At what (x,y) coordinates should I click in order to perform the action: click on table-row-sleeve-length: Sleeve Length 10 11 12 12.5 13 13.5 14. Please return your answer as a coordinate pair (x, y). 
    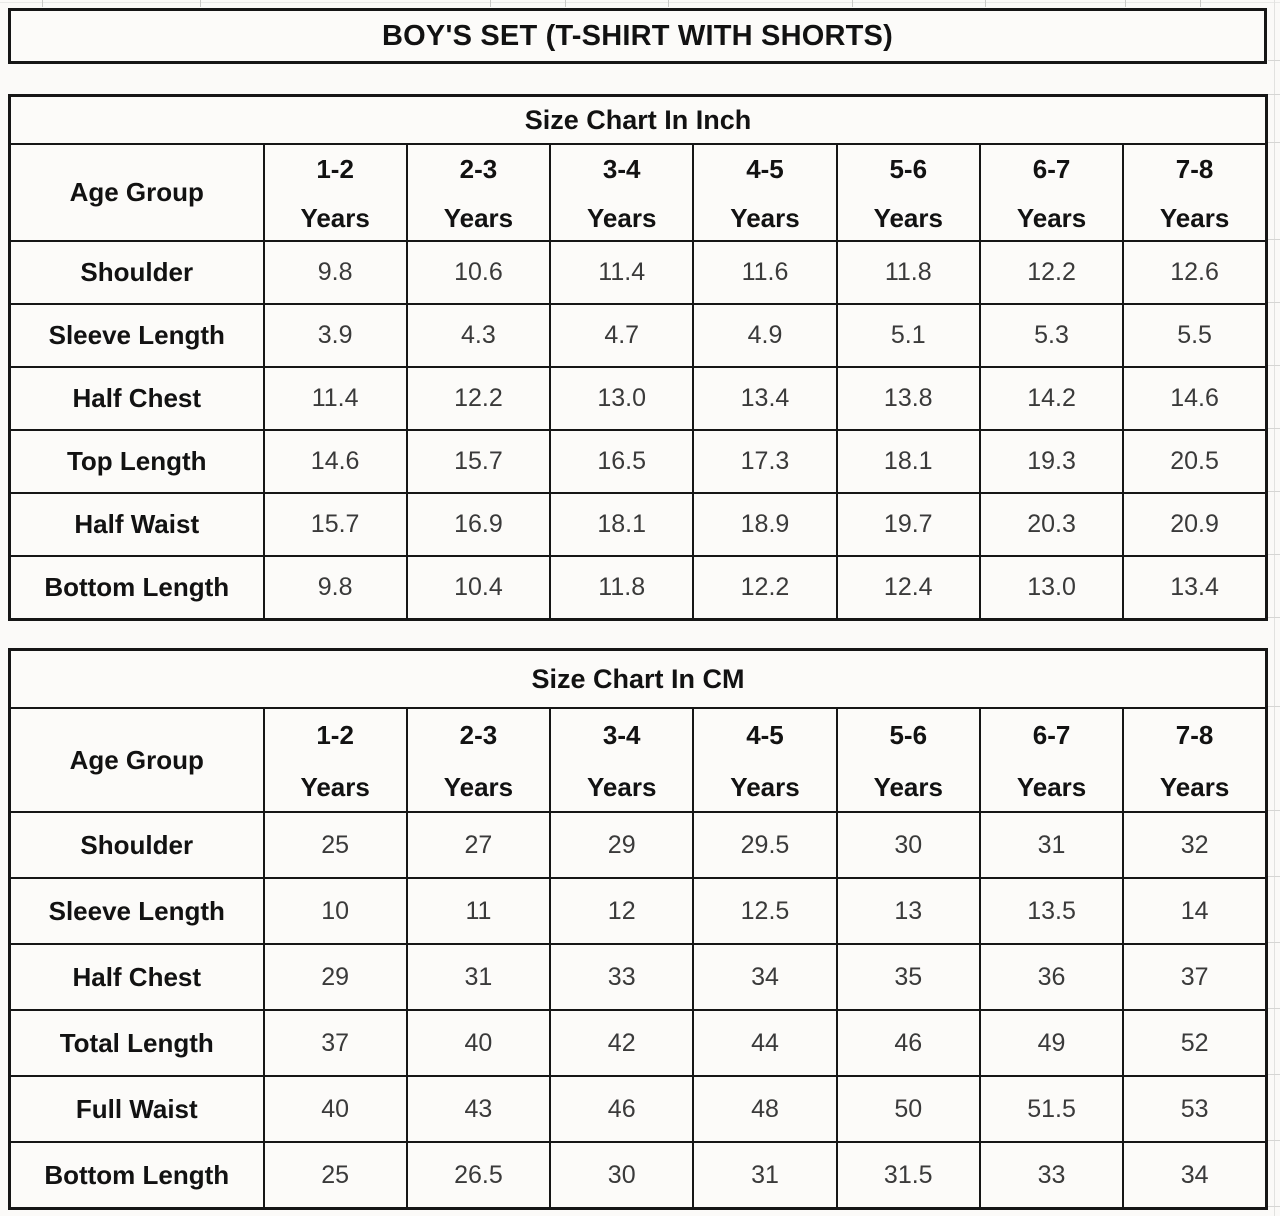
    Looking at the image, I should click on (638, 911).